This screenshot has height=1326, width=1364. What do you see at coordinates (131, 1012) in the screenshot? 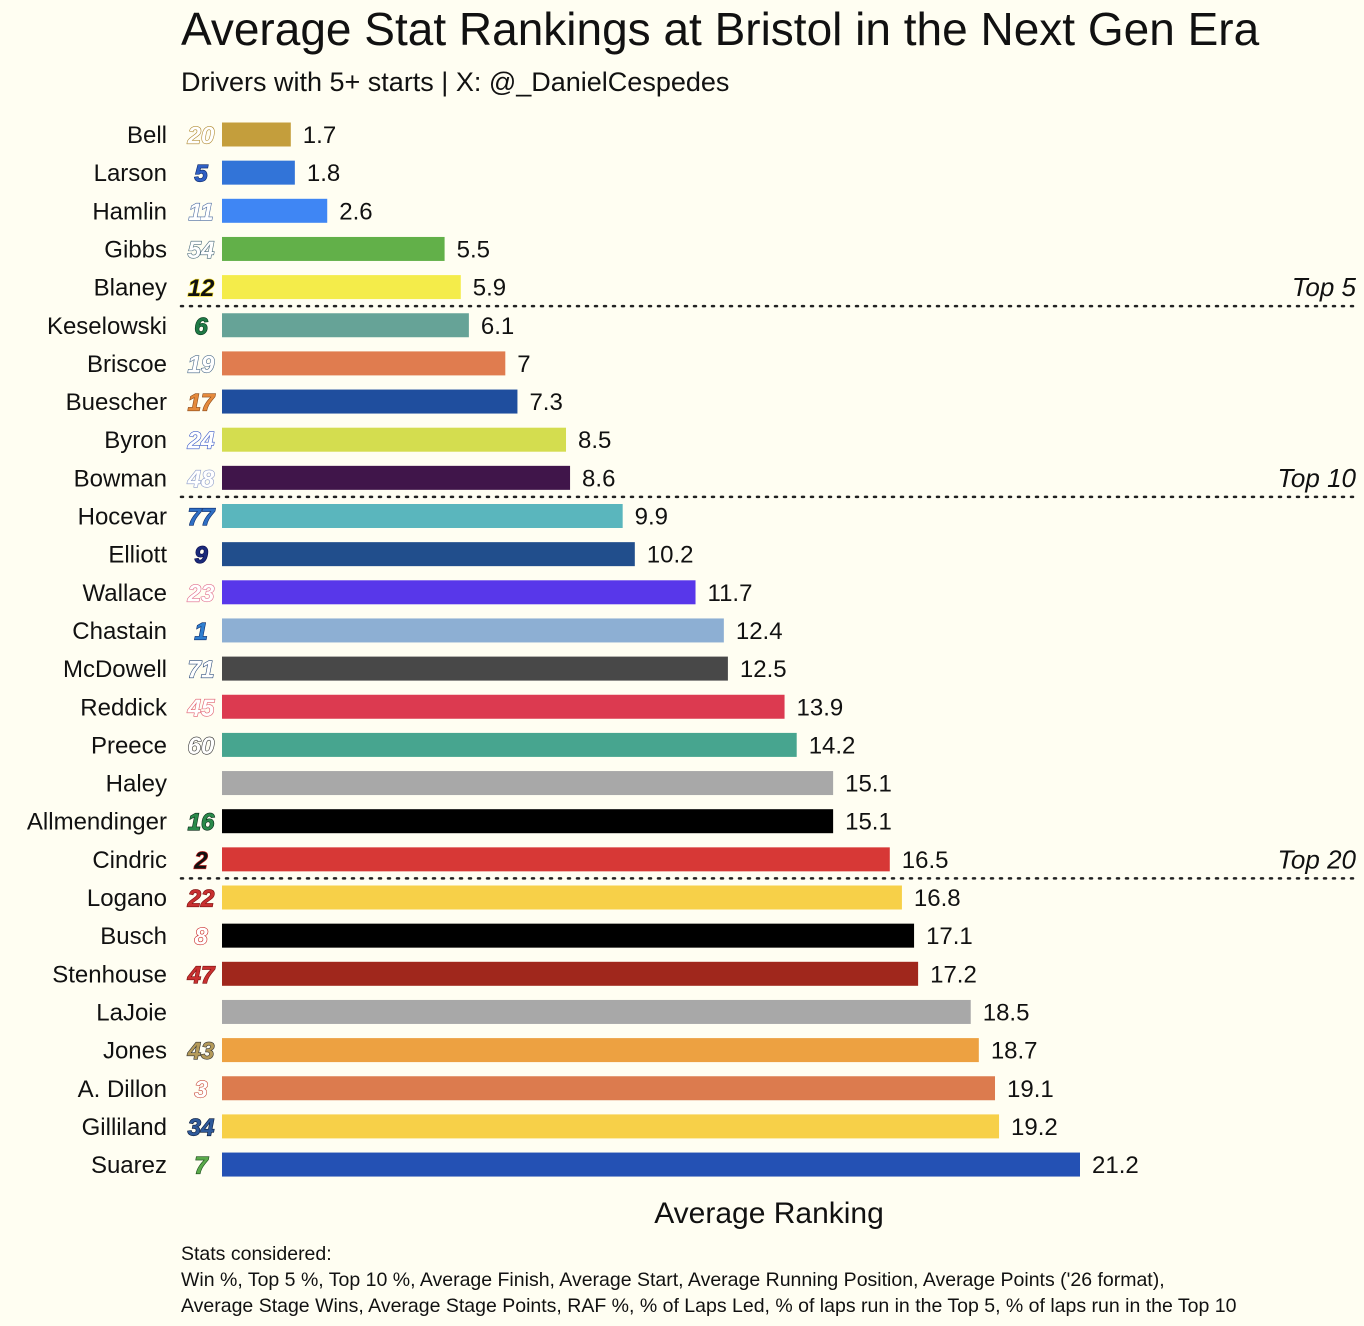
I see `y-tick-label-lajoie: LaJoie` at bounding box center [131, 1012].